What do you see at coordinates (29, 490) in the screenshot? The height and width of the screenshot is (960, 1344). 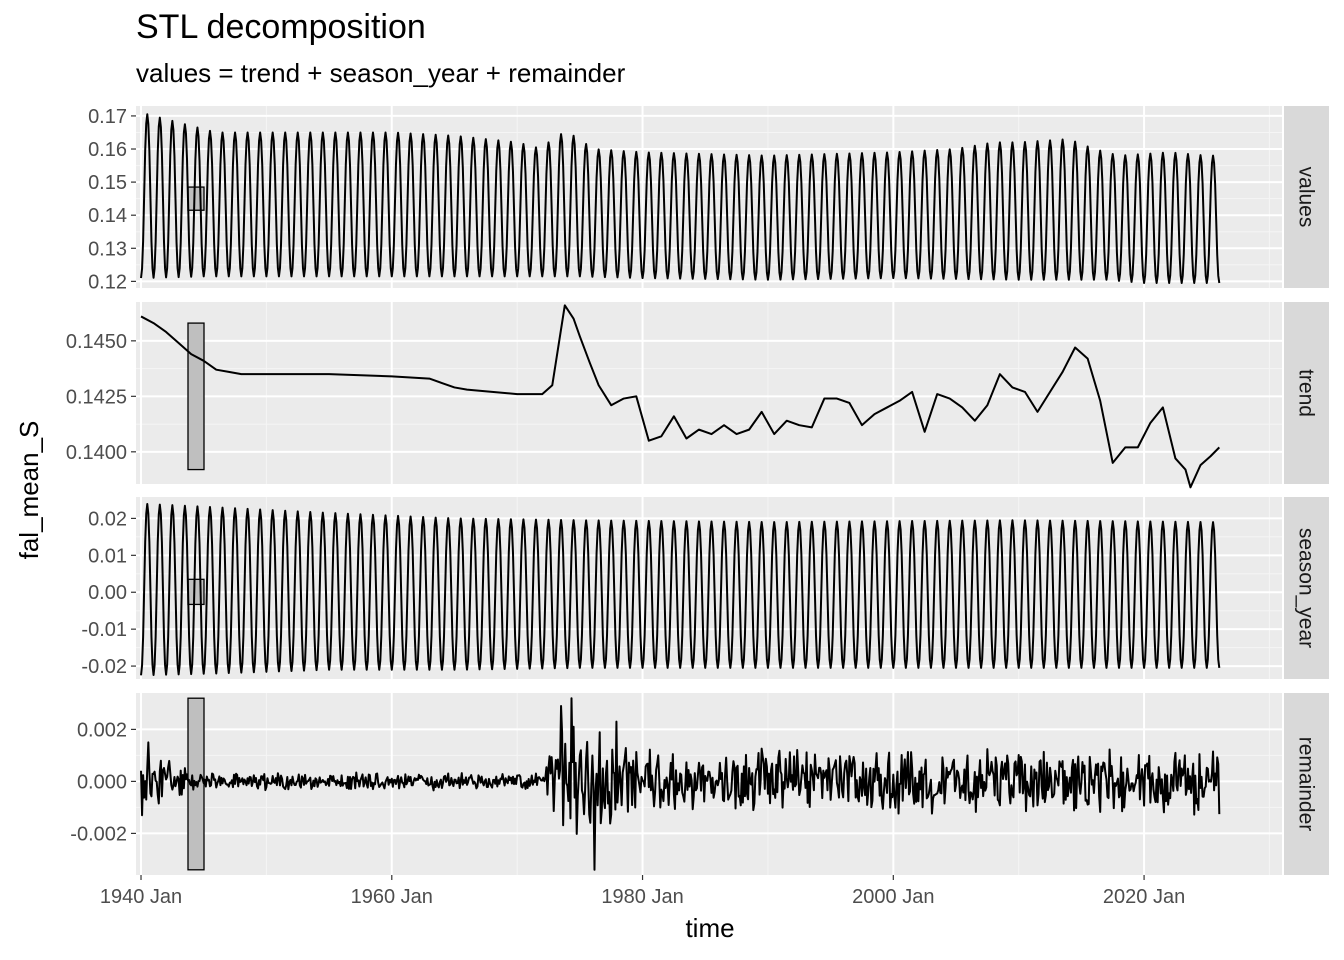 I see `y-axis-title: fal_mean_S` at bounding box center [29, 490].